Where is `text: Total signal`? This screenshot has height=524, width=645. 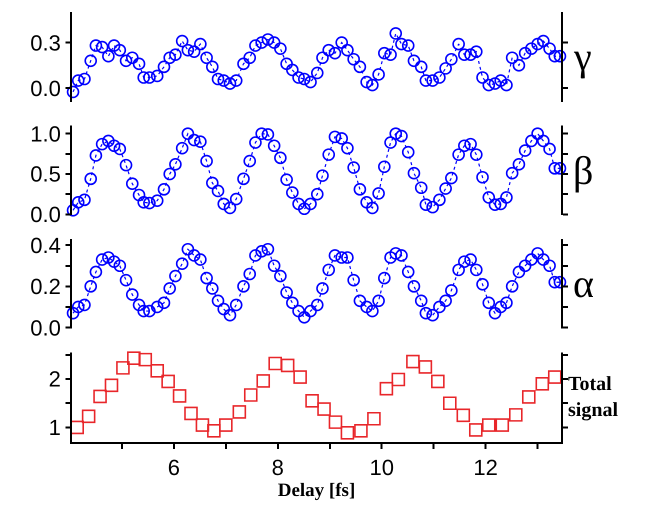
text: Total signal is located at coordinates (593, 397).